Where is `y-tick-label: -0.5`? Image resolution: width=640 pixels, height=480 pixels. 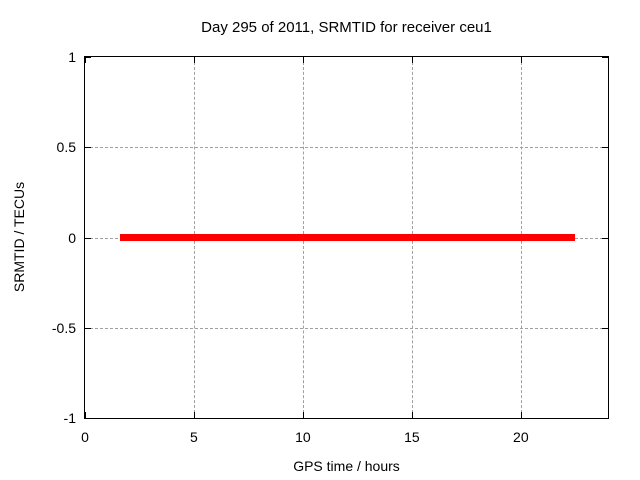
y-tick-label: -0.5 is located at coordinates (63, 327).